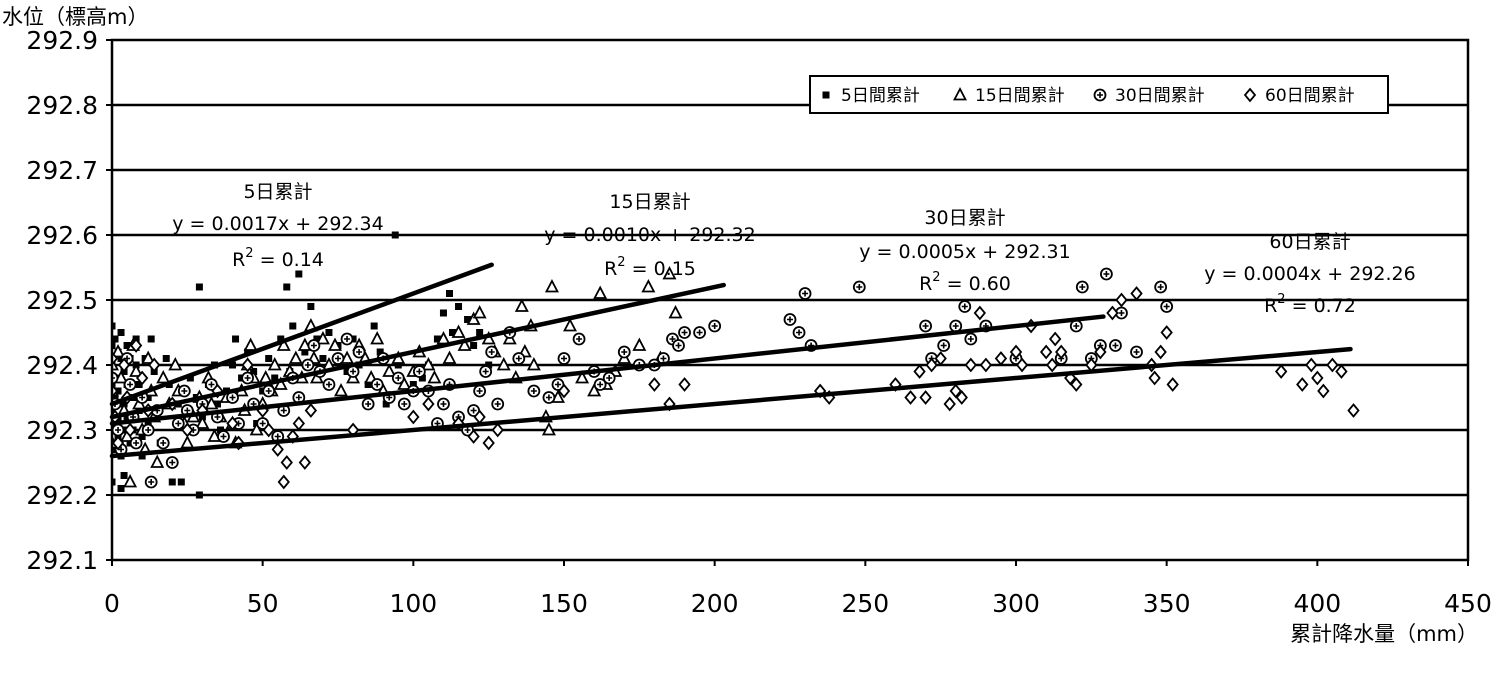 This screenshot has height=678, width=1500. What do you see at coordinates (610, 269) in the screenshot?
I see `r2-prefix: R` at bounding box center [610, 269].